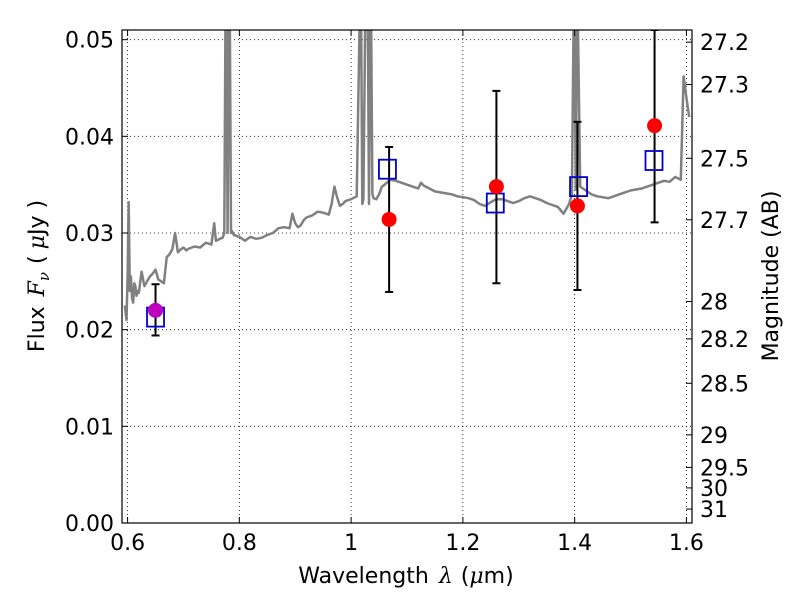  What do you see at coordinates (89, 137) in the screenshot?
I see `y-tick-label: 0.04` at bounding box center [89, 137].